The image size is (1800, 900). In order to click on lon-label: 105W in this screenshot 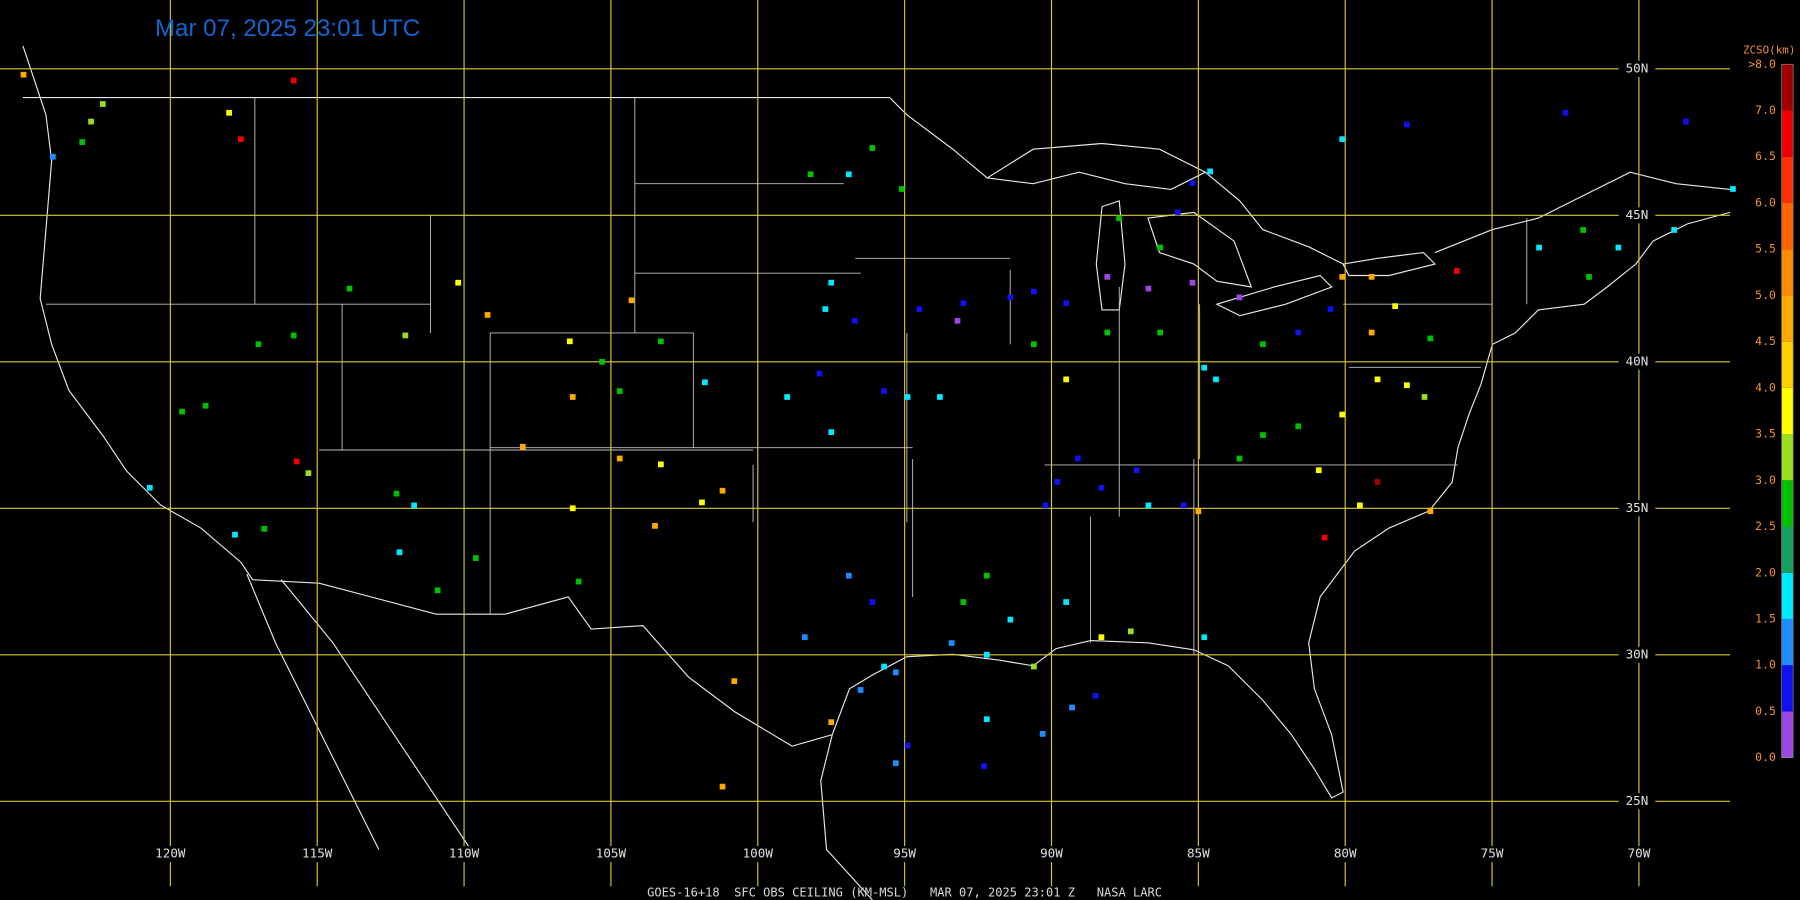, I will do `click(611, 853)`.